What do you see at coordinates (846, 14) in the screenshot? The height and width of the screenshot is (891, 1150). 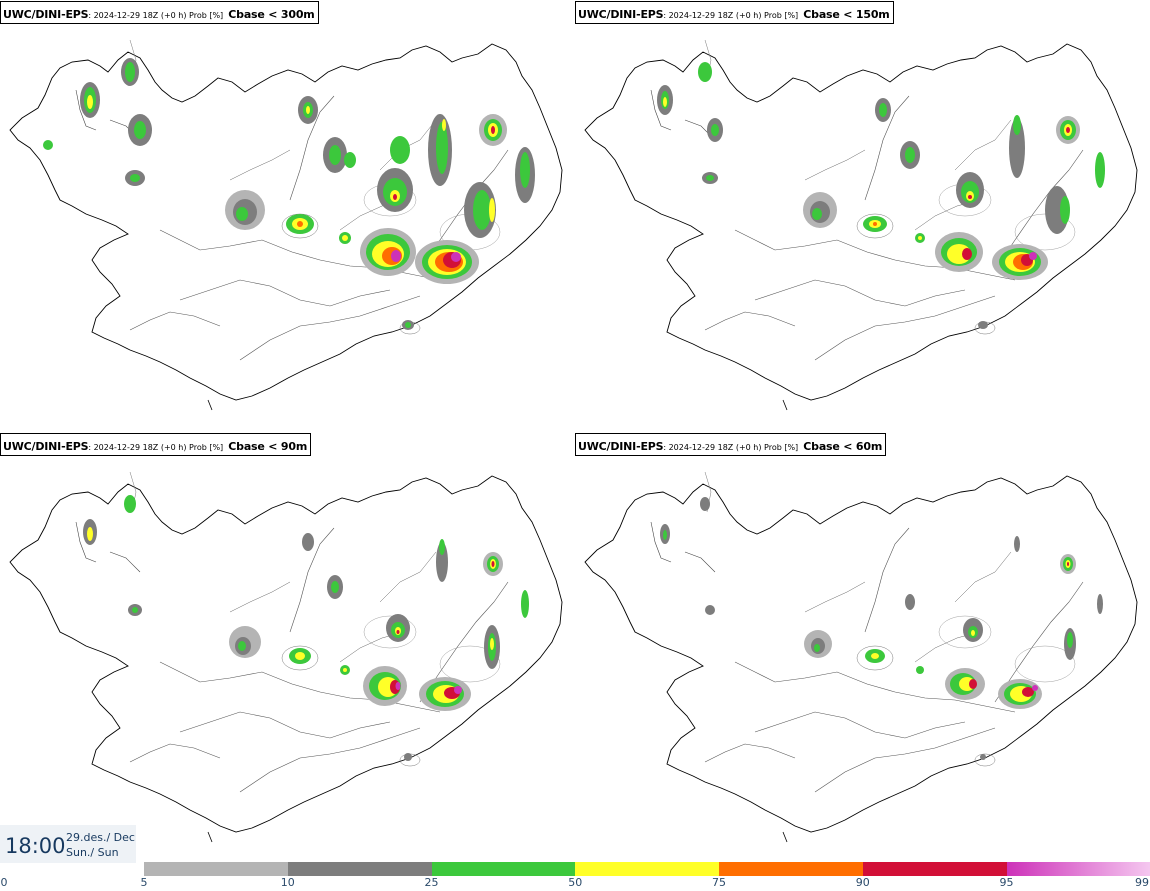 I see `variable-label: Cbase < 150m` at bounding box center [846, 14].